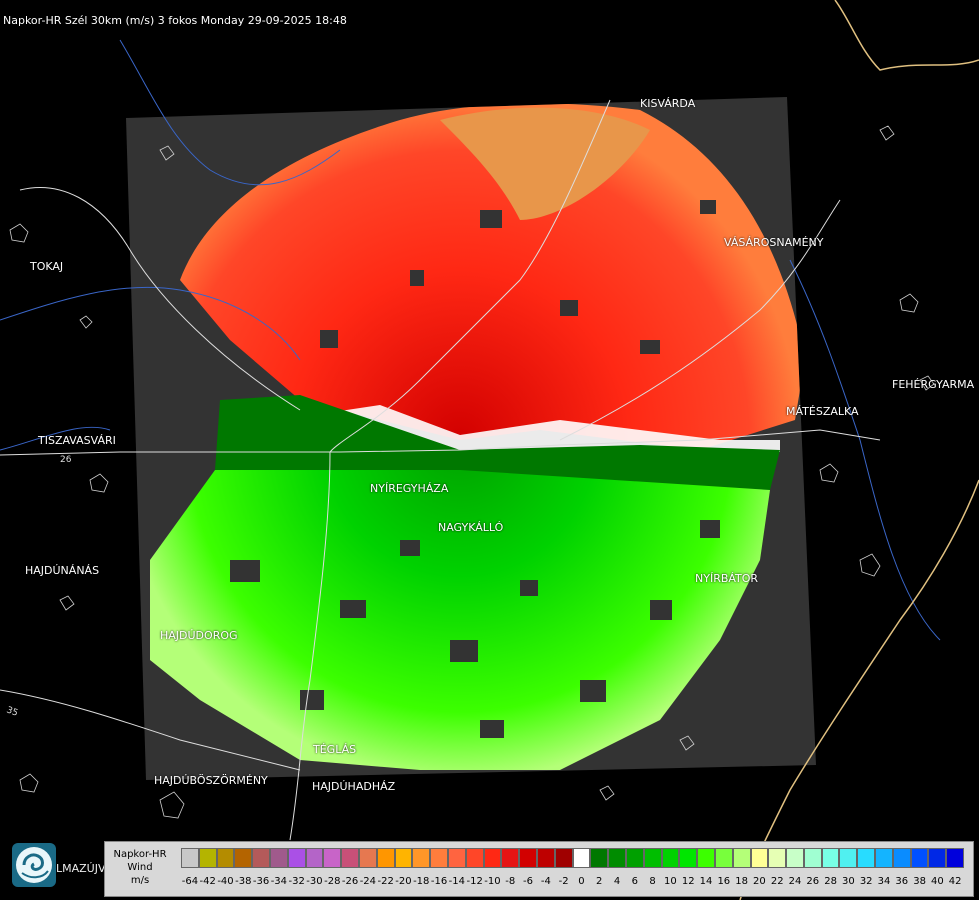  Describe the element at coordinates (199, 635) in the screenshot. I see `city-label-hajdudorog: HAJDÚDOROG` at that location.